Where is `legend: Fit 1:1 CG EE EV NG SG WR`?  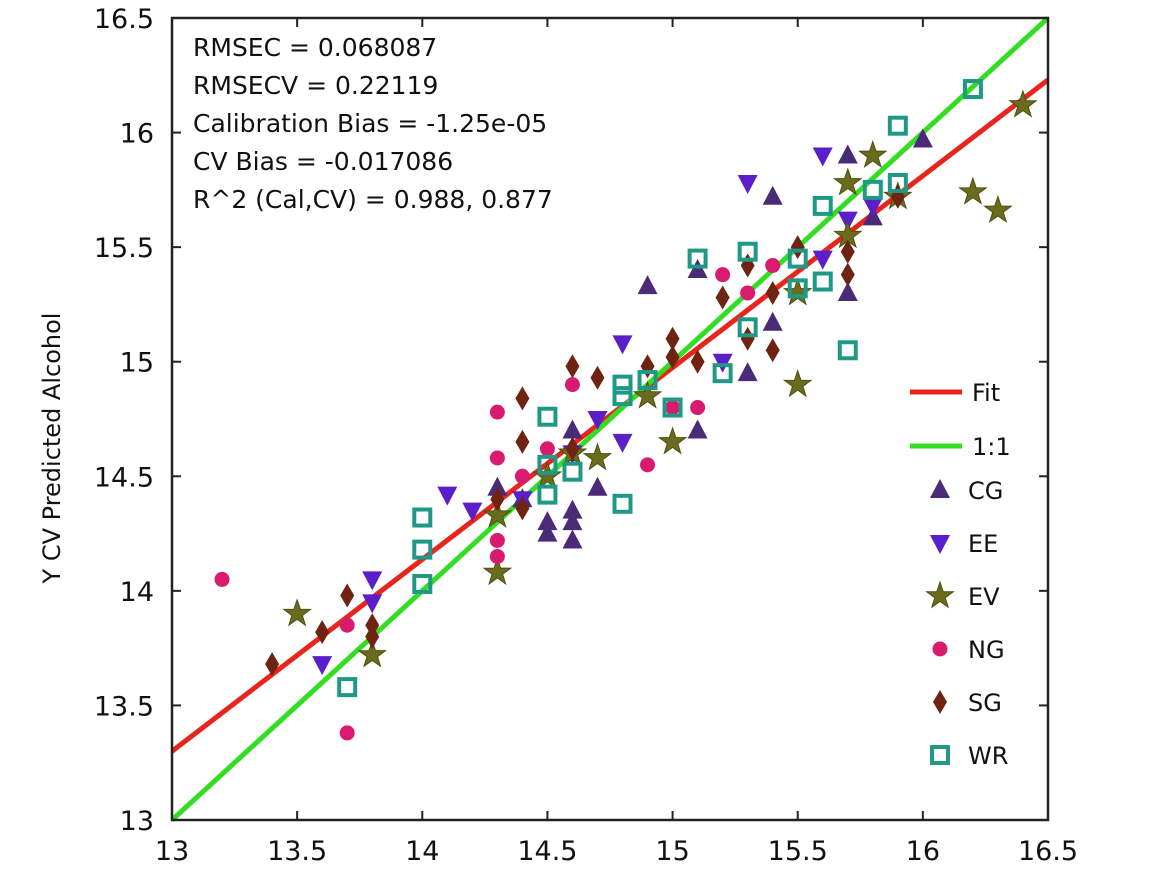 legend: Fit 1:1 CG EE EV NG SG WR is located at coordinates (960, 574).